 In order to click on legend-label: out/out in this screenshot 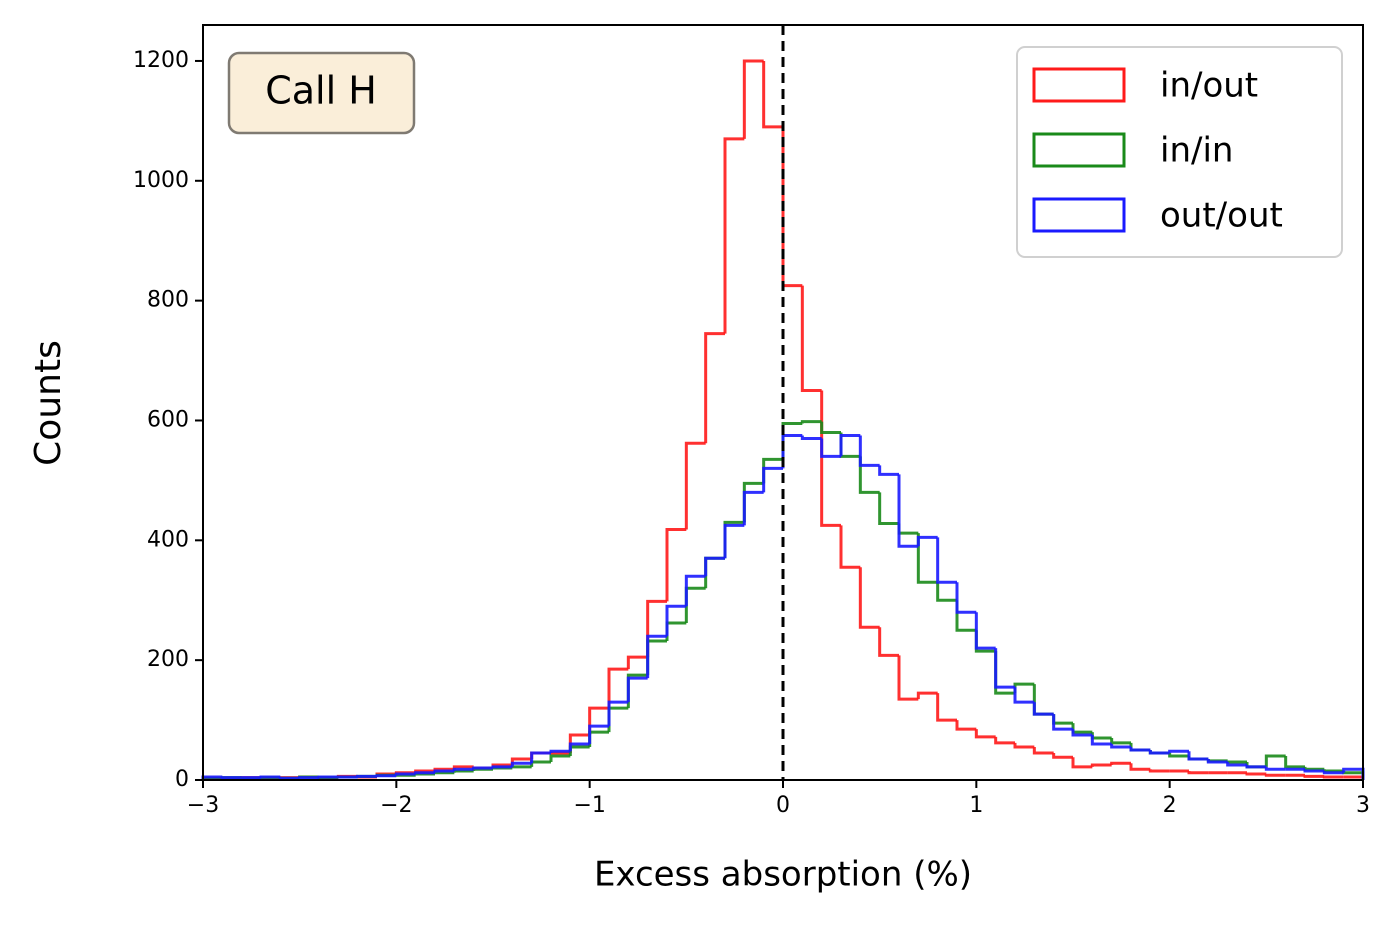, I will do `click(1221, 216)`.